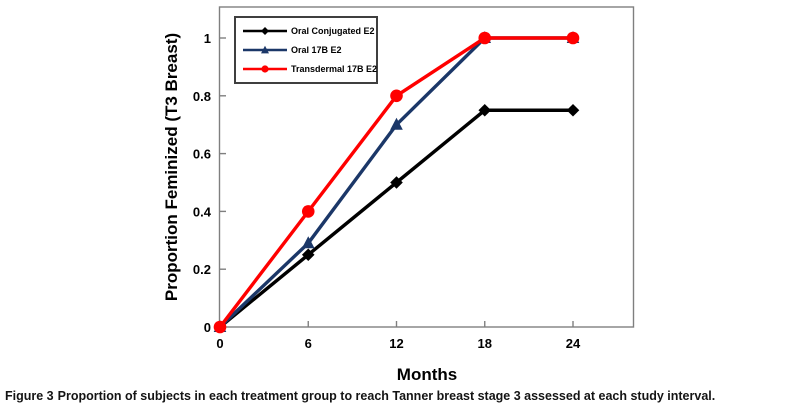 The image size is (795, 414). I want to click on triangle-marker-icon, so click(265, 49).